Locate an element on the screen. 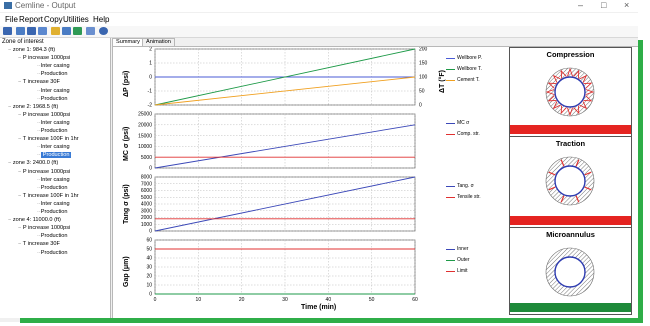  y-axis-label: Tang σ (psi) is located at coordinates (126, 204).